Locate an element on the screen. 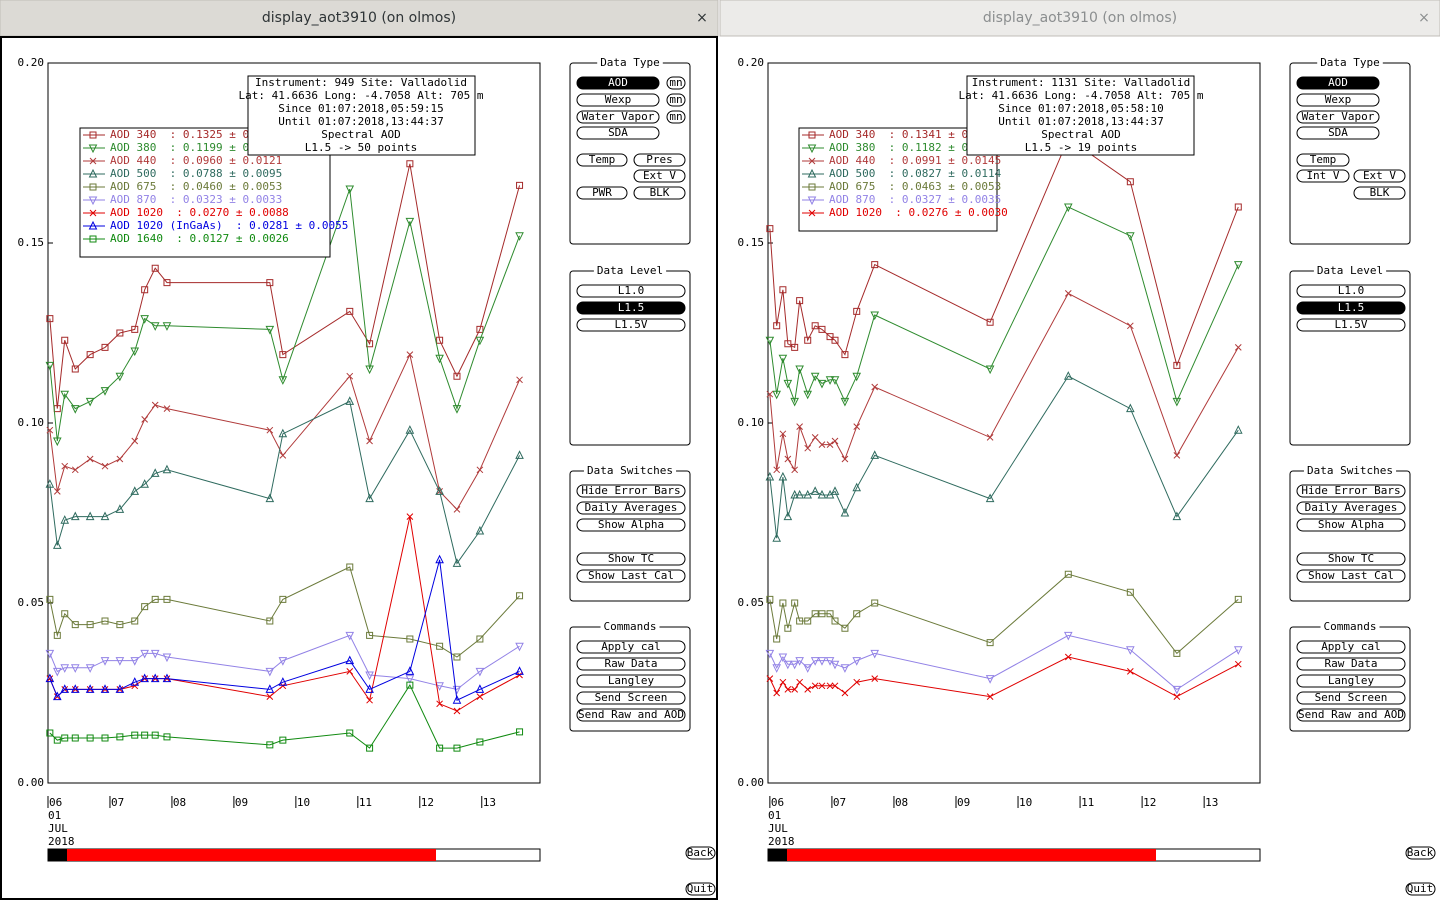  button-label: PWR is located at coordinates (602, 192).